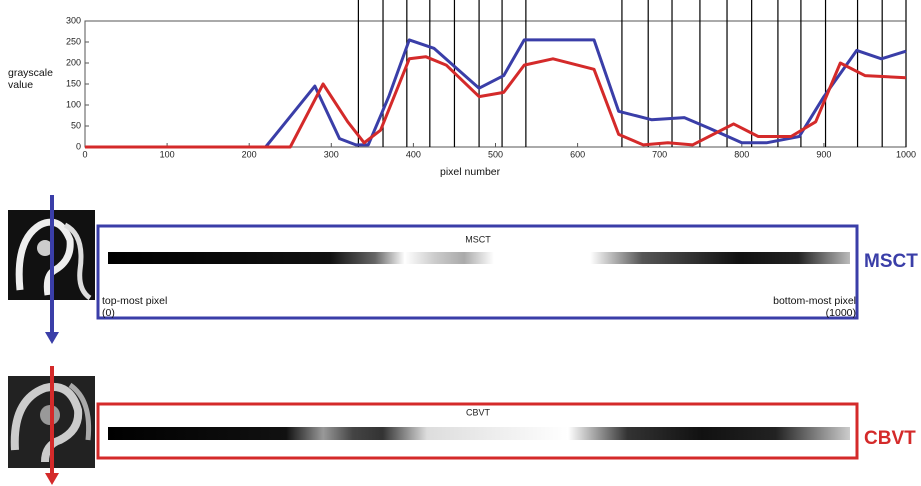 The width and height of the screenshot is (921, 486). I want to click on x-tick-label: 400, so click(413, 154).